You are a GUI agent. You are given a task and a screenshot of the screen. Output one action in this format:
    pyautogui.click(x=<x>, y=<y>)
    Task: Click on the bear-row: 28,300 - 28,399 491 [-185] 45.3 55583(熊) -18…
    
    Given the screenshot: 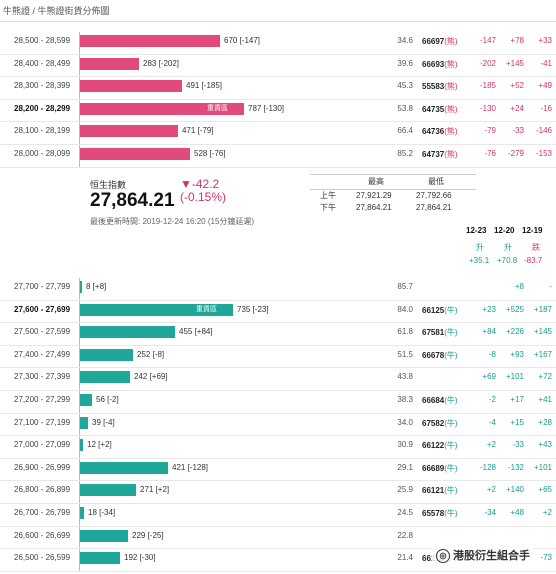 What is the action you would take?
    pyautogui.click(x=278, y=88)
    